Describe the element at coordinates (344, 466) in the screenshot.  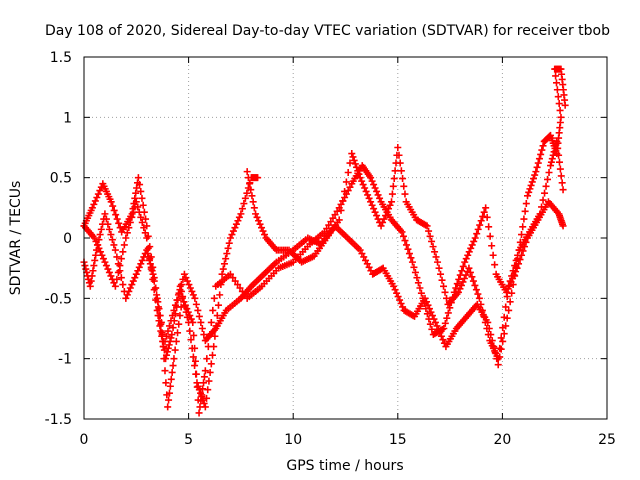
I see `x-axis-label: GPS time / hours` at that location.